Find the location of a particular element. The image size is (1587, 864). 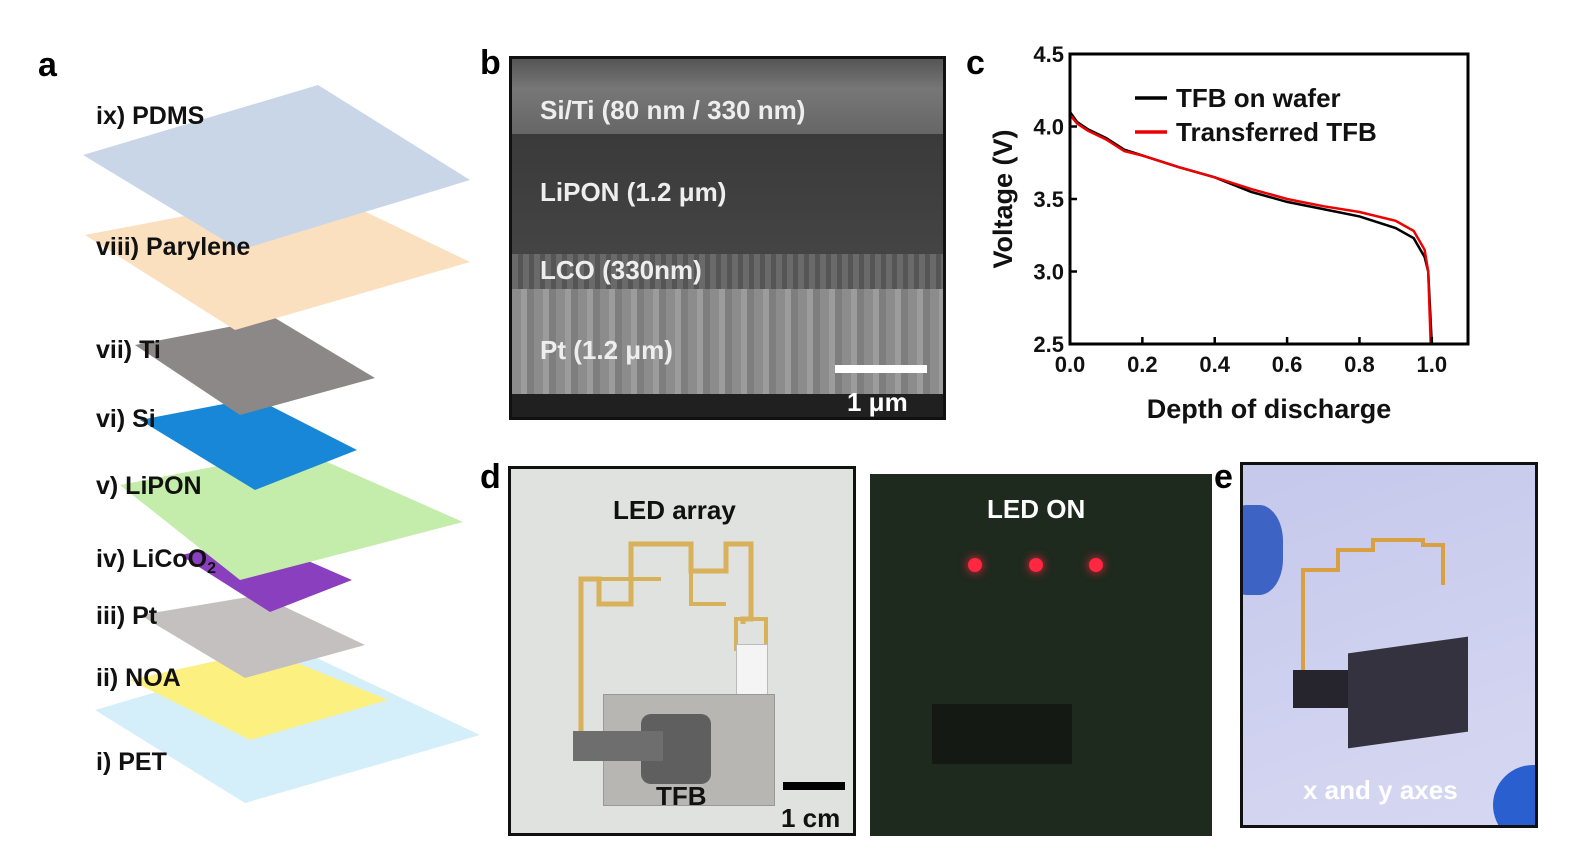

sem-label-pt: Pt (1.2 μm) is located at coordinates (606, 350).